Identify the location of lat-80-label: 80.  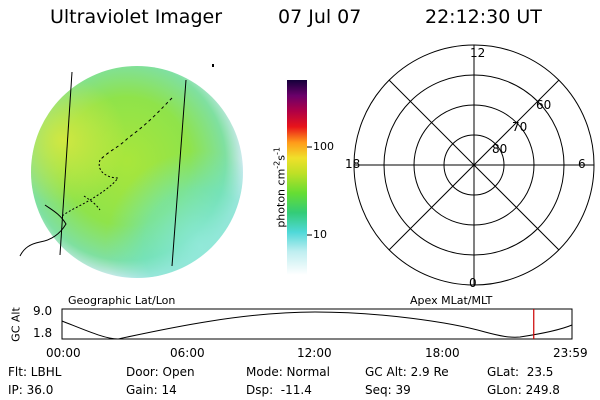
(500, 149).